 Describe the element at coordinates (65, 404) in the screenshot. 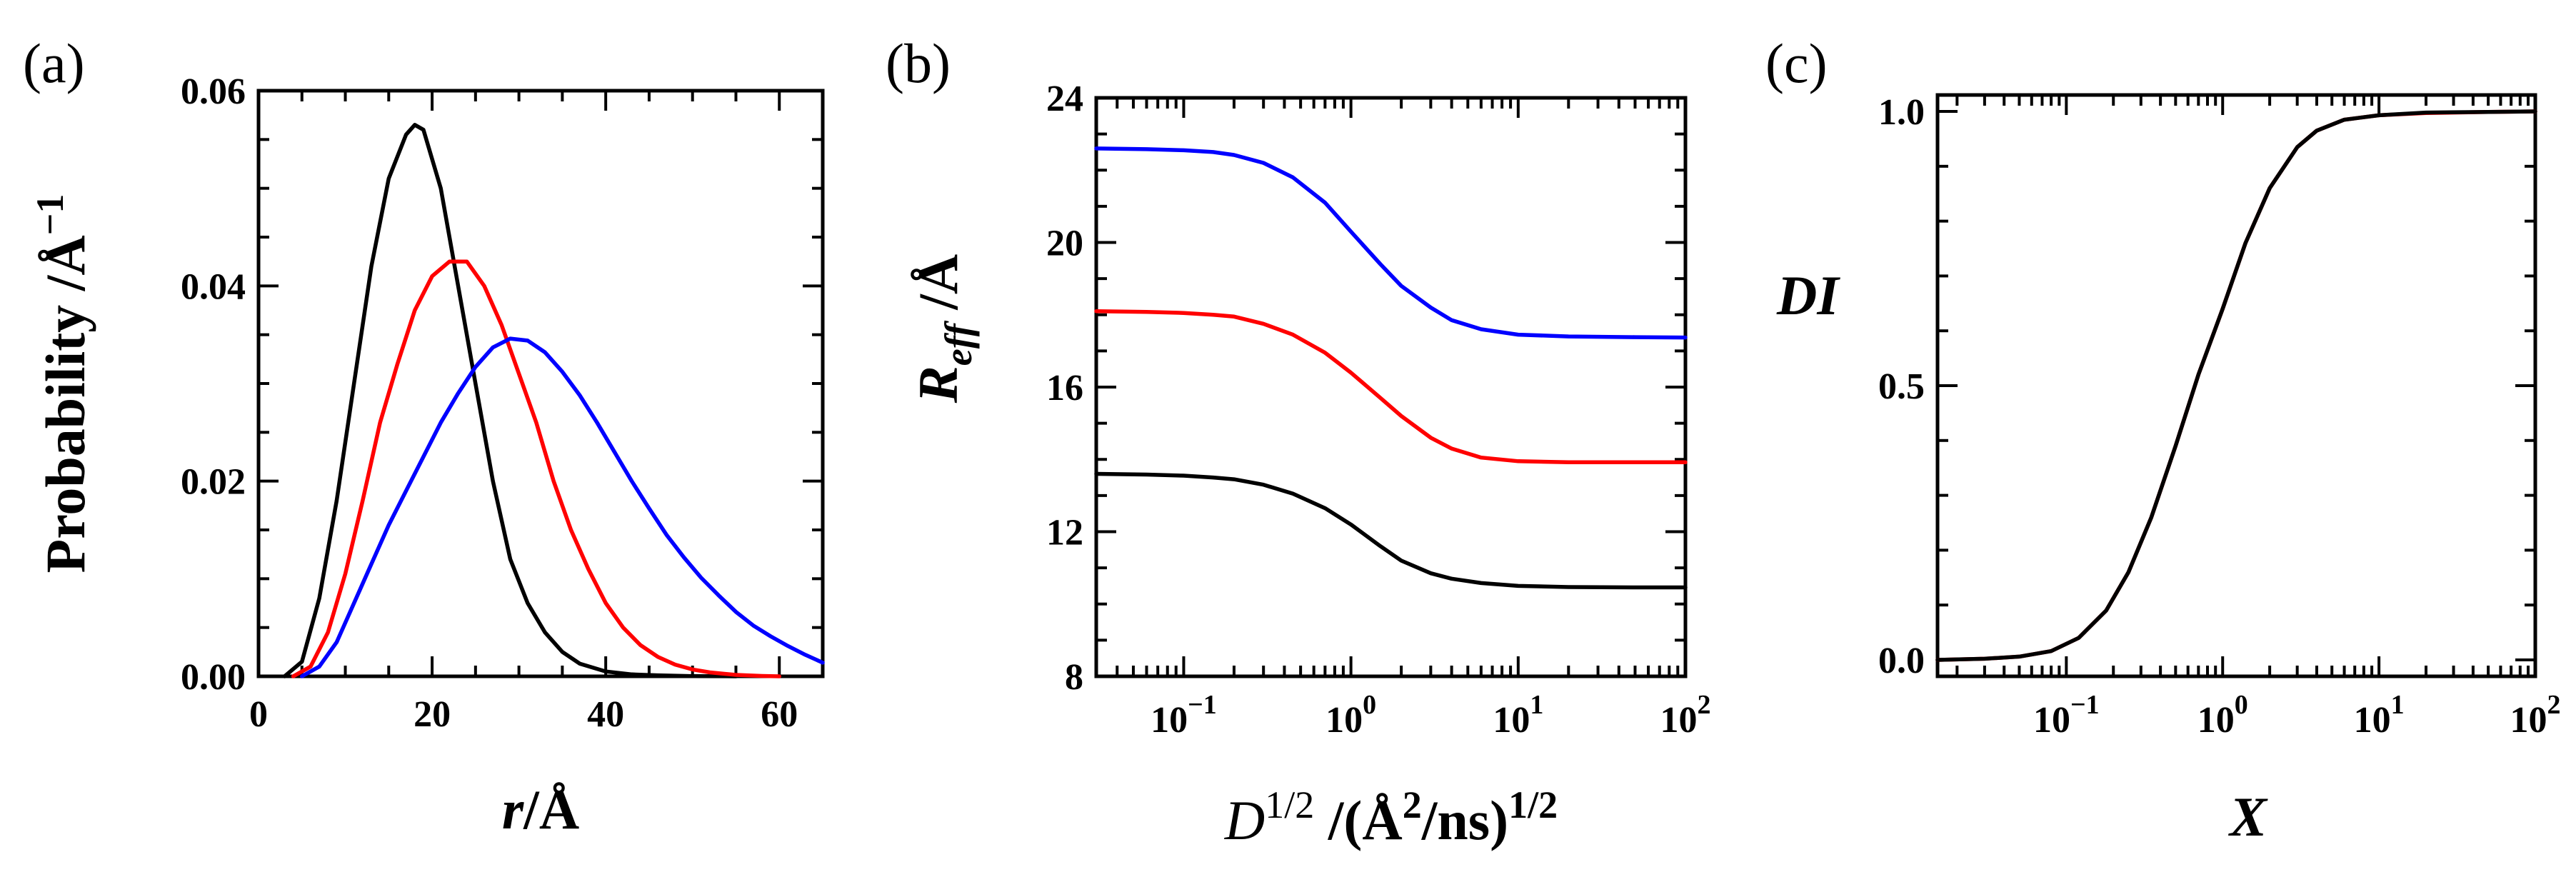

I see `panel-a-ylabel-main: Probability /Å` at that location.